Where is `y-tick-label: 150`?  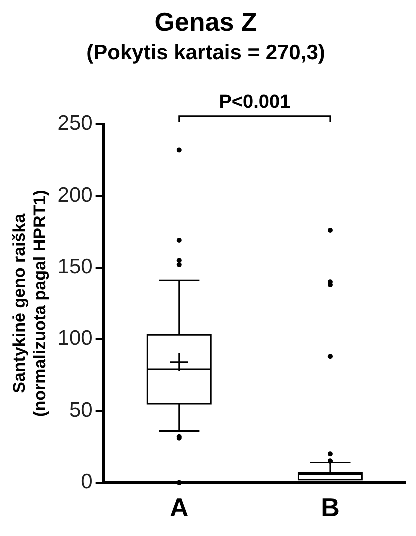 y-tick-label: 150 is located at coordinates (75, 267).